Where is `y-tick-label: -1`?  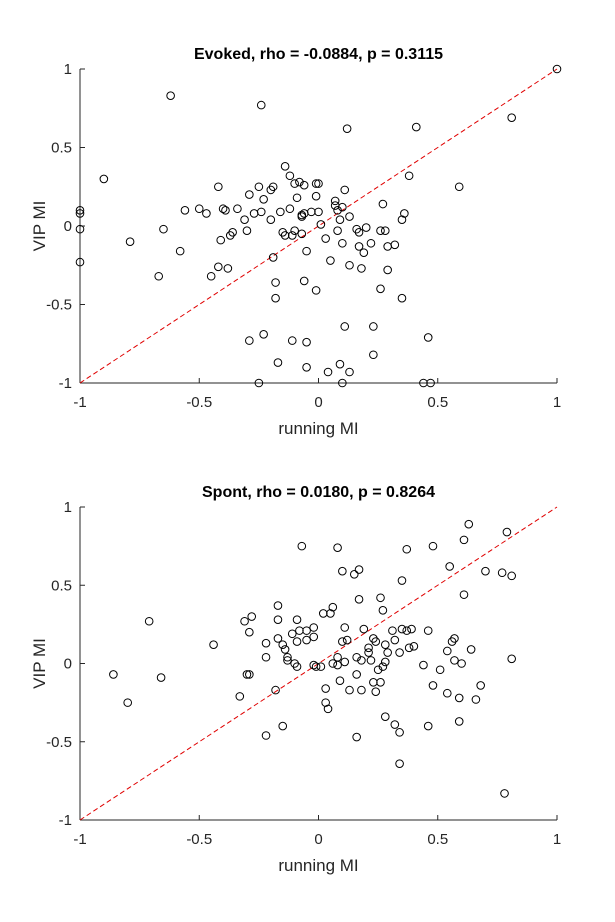
y-tick-label: -1 is located at coordinates (65, 383).